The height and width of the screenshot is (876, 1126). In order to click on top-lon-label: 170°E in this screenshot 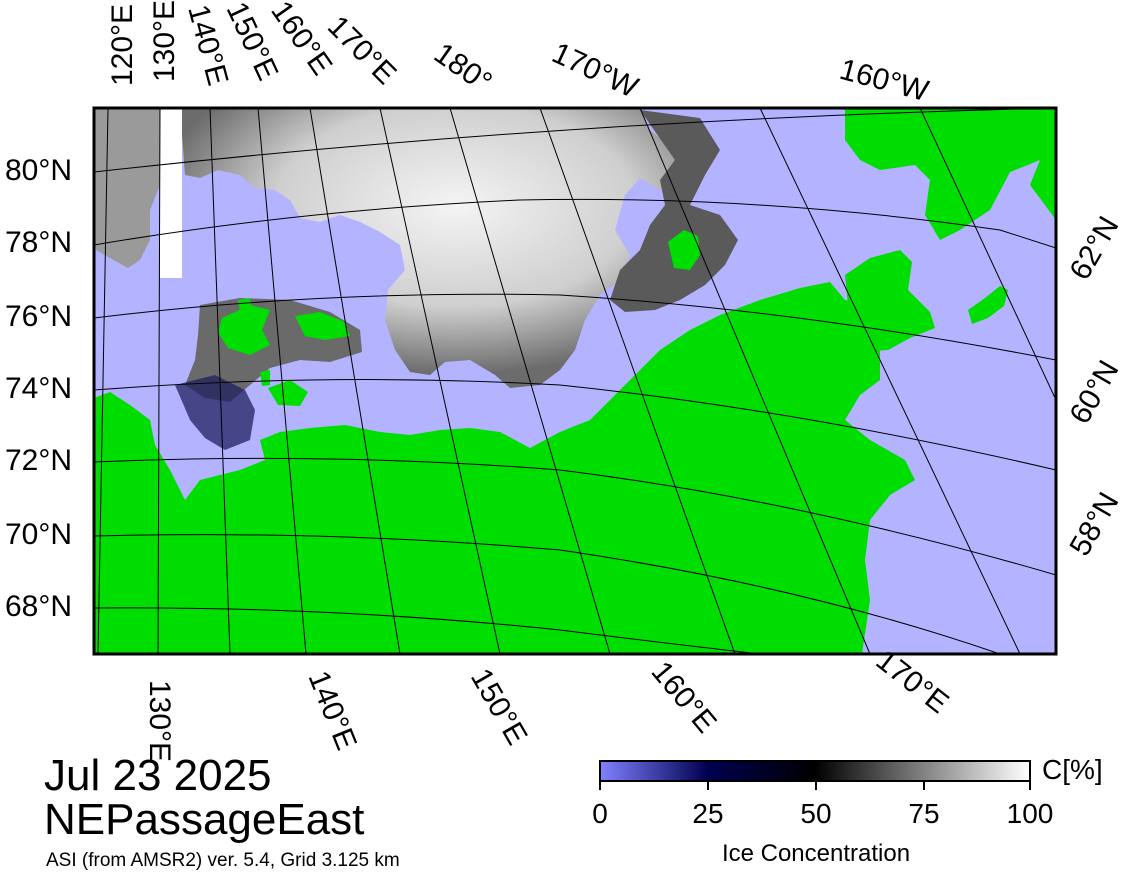, I will do `click(361, 50)`.